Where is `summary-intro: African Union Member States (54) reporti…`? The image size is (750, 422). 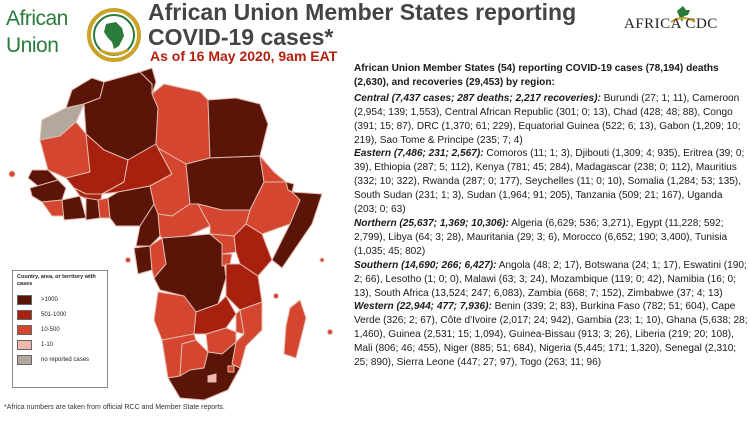
summary-intro: African Union Member States (54) reporti… is located at coordinates (536, 75).